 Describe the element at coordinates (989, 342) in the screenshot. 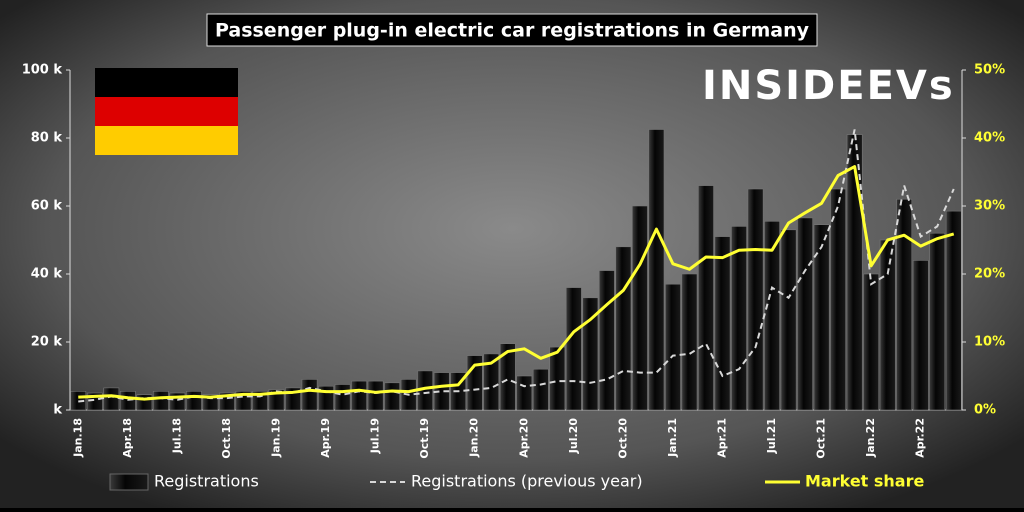

I see `y2-tick-label: 10%` at that location.